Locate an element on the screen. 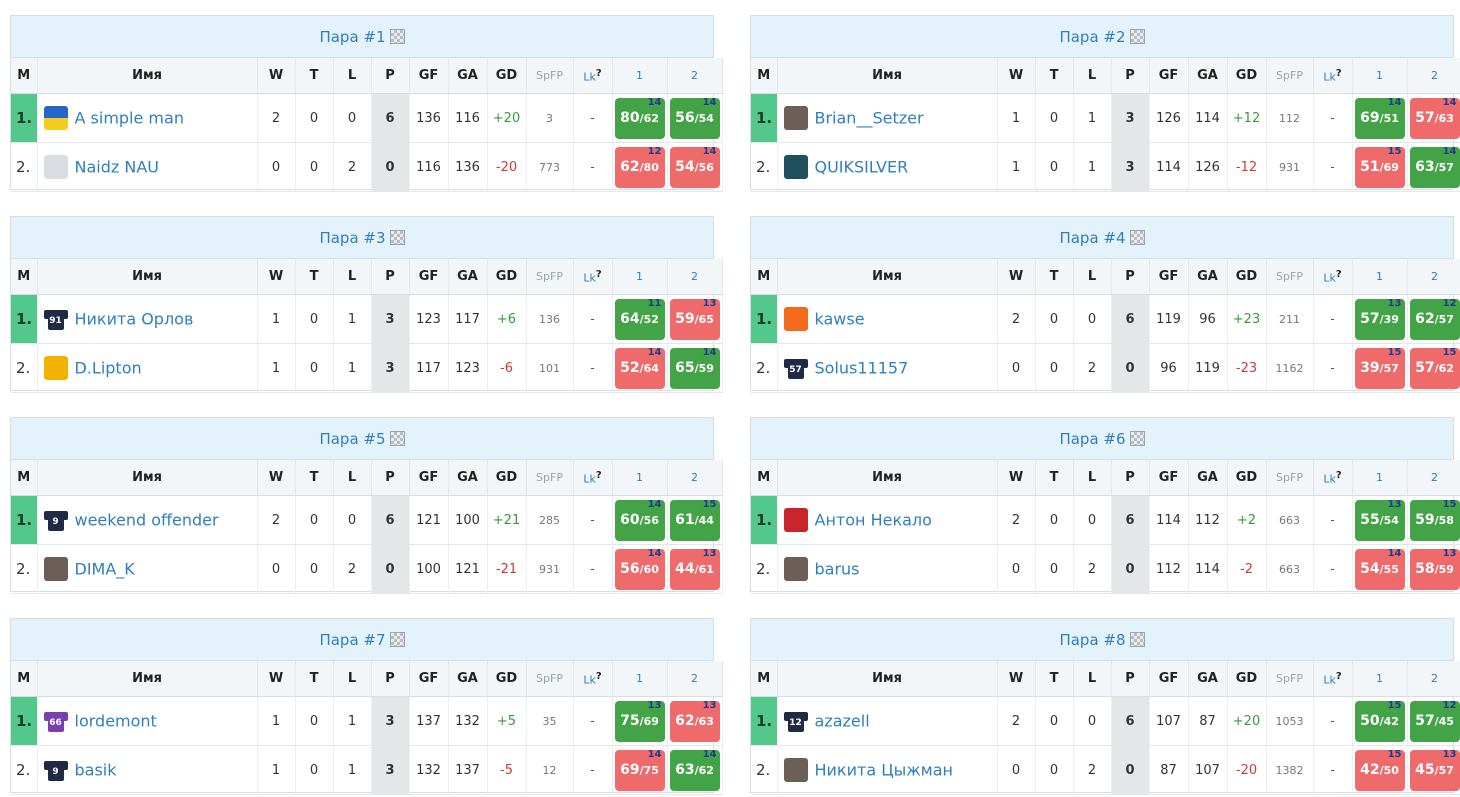 The height and width of the screenshot is (797, 1460). game-result-badge: 64/52 11 is located at coordinates (639, 319).